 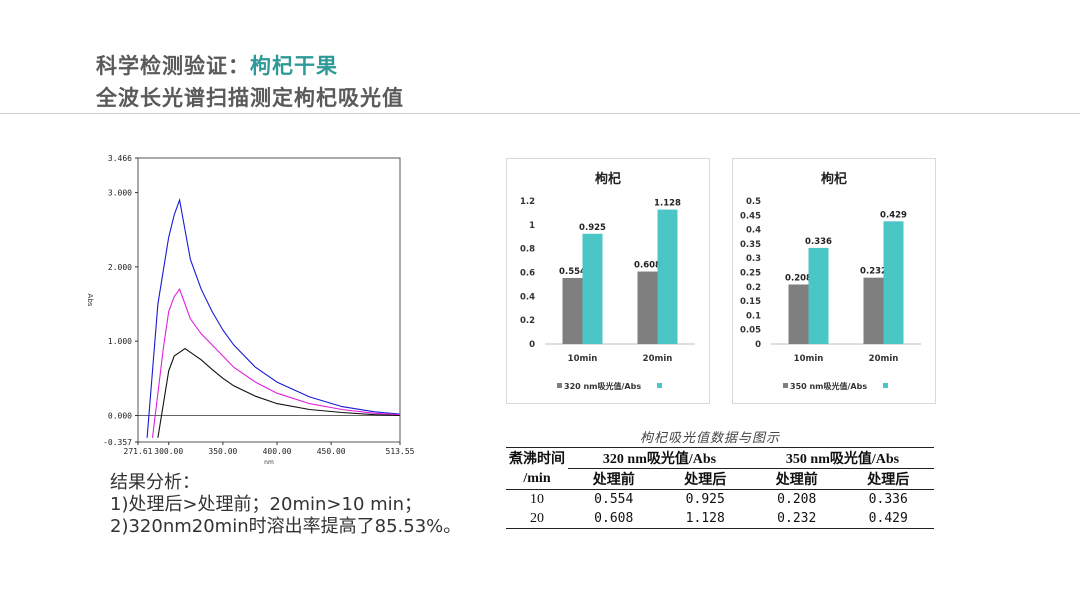 What do you see at coordinates (614, 519) in the screenshot?
I see `value-cell: 0.608` at bounding box center [614, 519].